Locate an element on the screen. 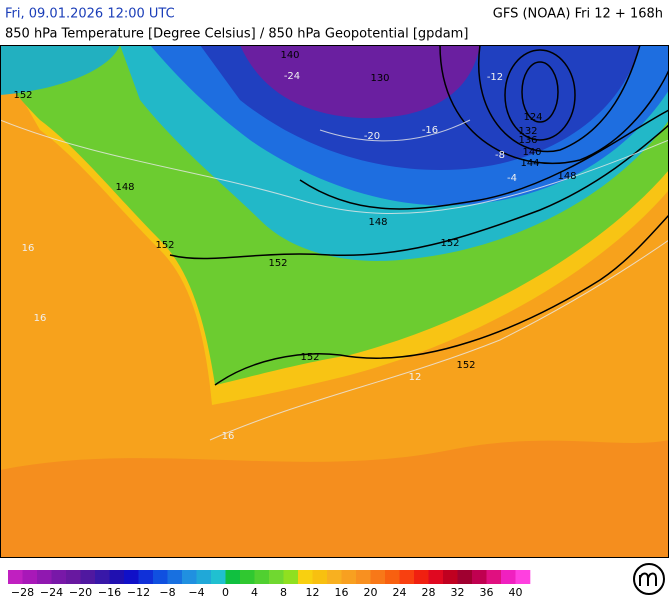  colorbar-tick-label: −20 is located at coordinates (80, 592).